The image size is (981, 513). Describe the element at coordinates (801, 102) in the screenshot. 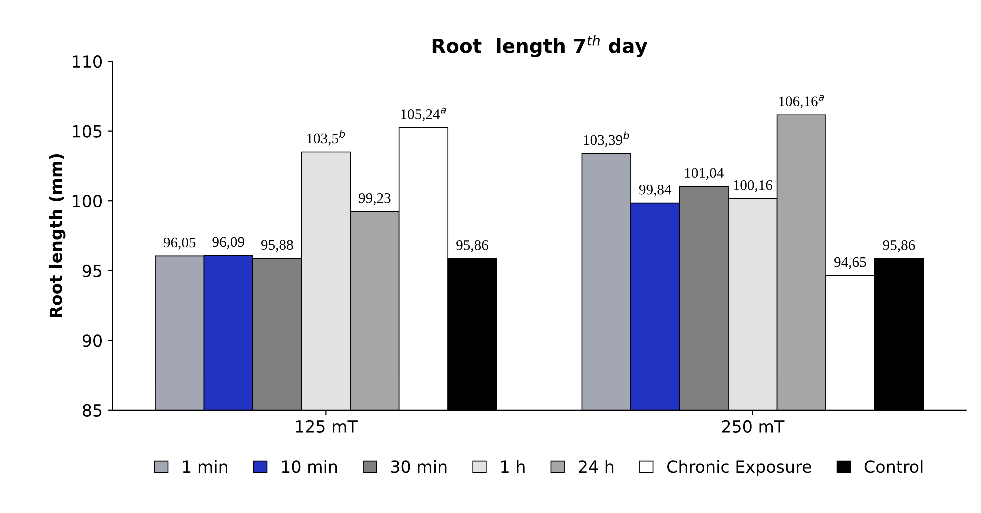

I see `data-label: 106,16$^{a}$` at that location.